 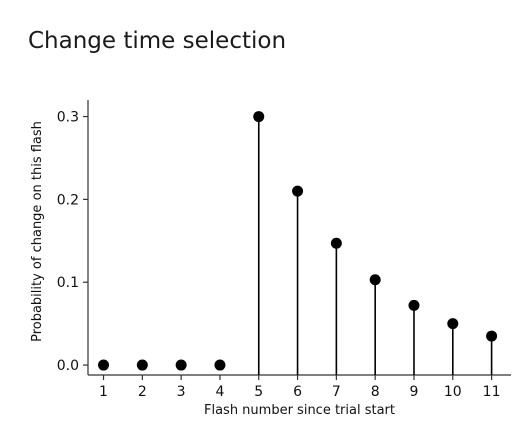 I want to click on y-axis-label: Probability of change on this flash, so click(x=37, y=231).